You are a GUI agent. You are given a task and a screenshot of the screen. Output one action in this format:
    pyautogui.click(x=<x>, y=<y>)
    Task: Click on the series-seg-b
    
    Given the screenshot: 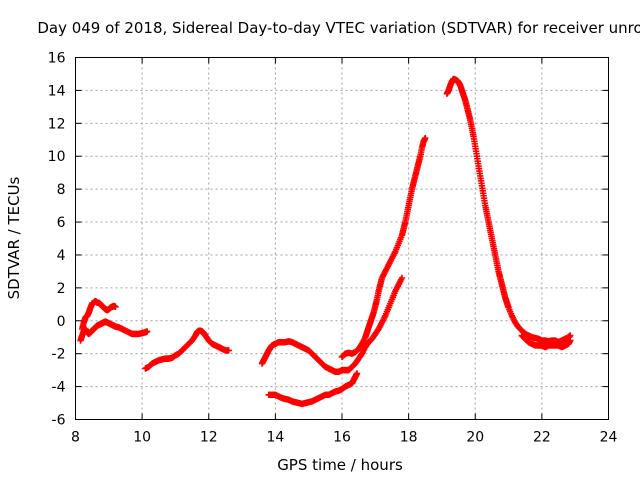 What is the action you would take?
    pyautogui.click(x=187, y=349)
    